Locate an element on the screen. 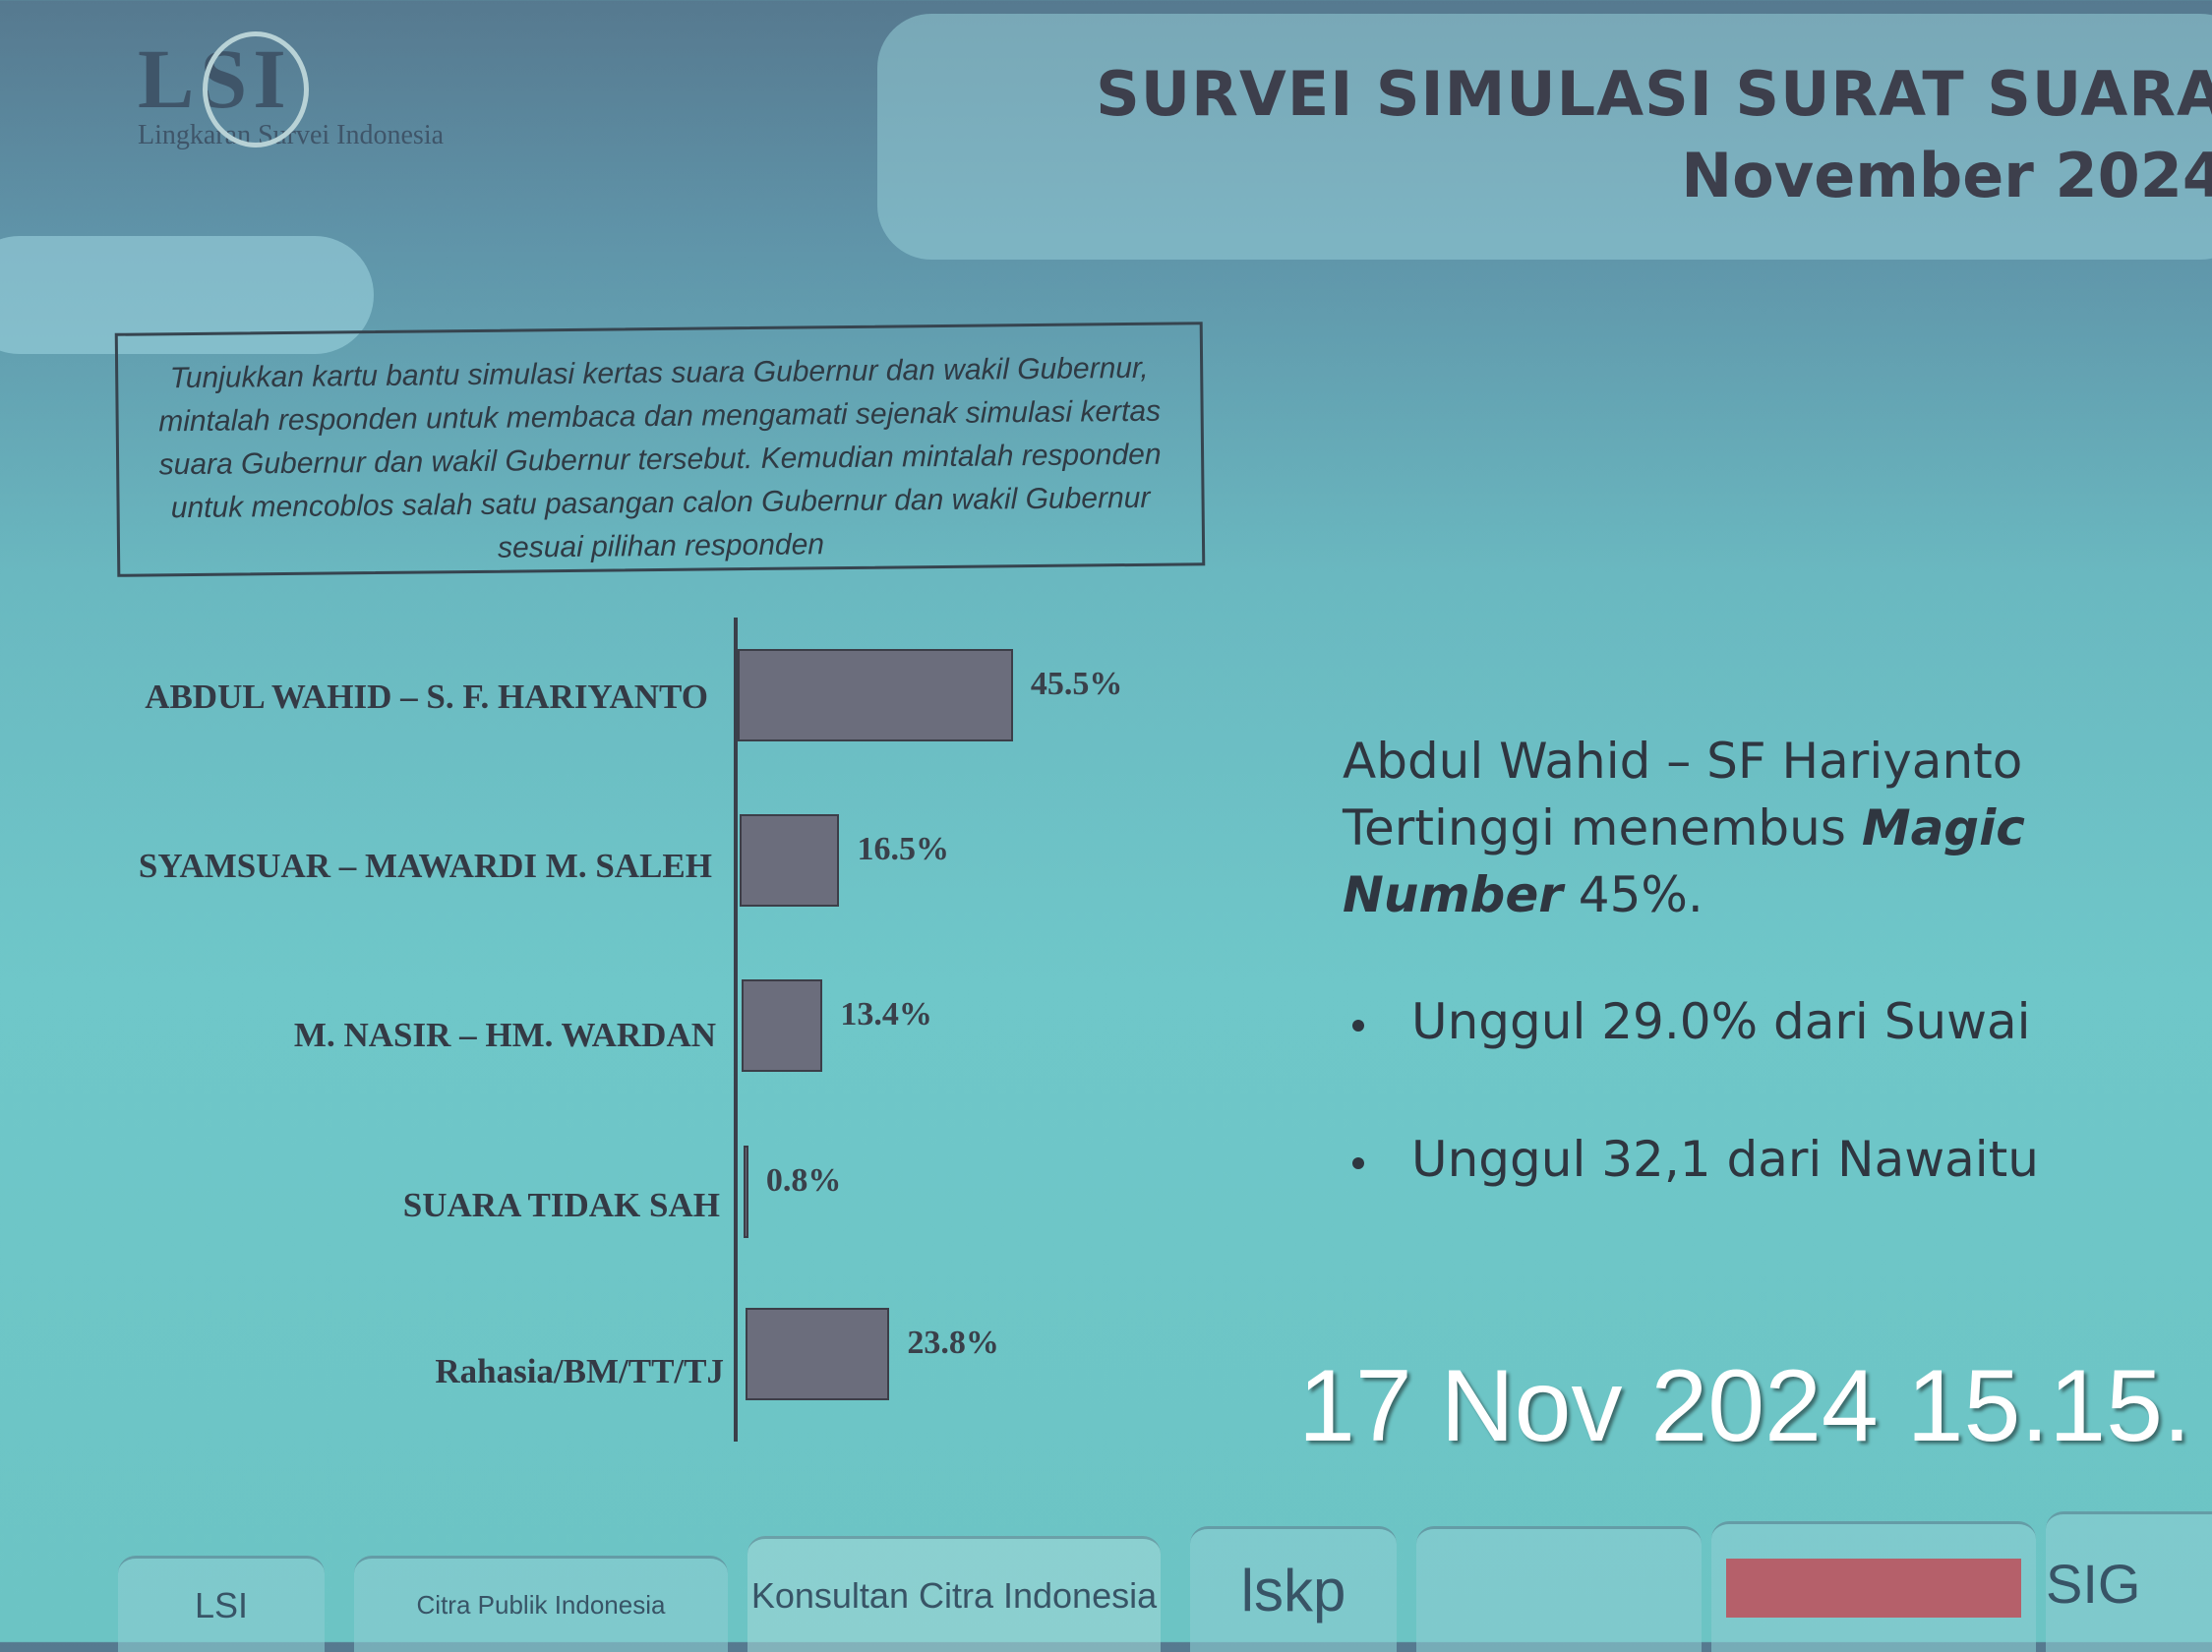 Image resolution: width=2212 pixels, height=1652 pixels. footer-logo: SIG is located at coordinates (2129, 1581).